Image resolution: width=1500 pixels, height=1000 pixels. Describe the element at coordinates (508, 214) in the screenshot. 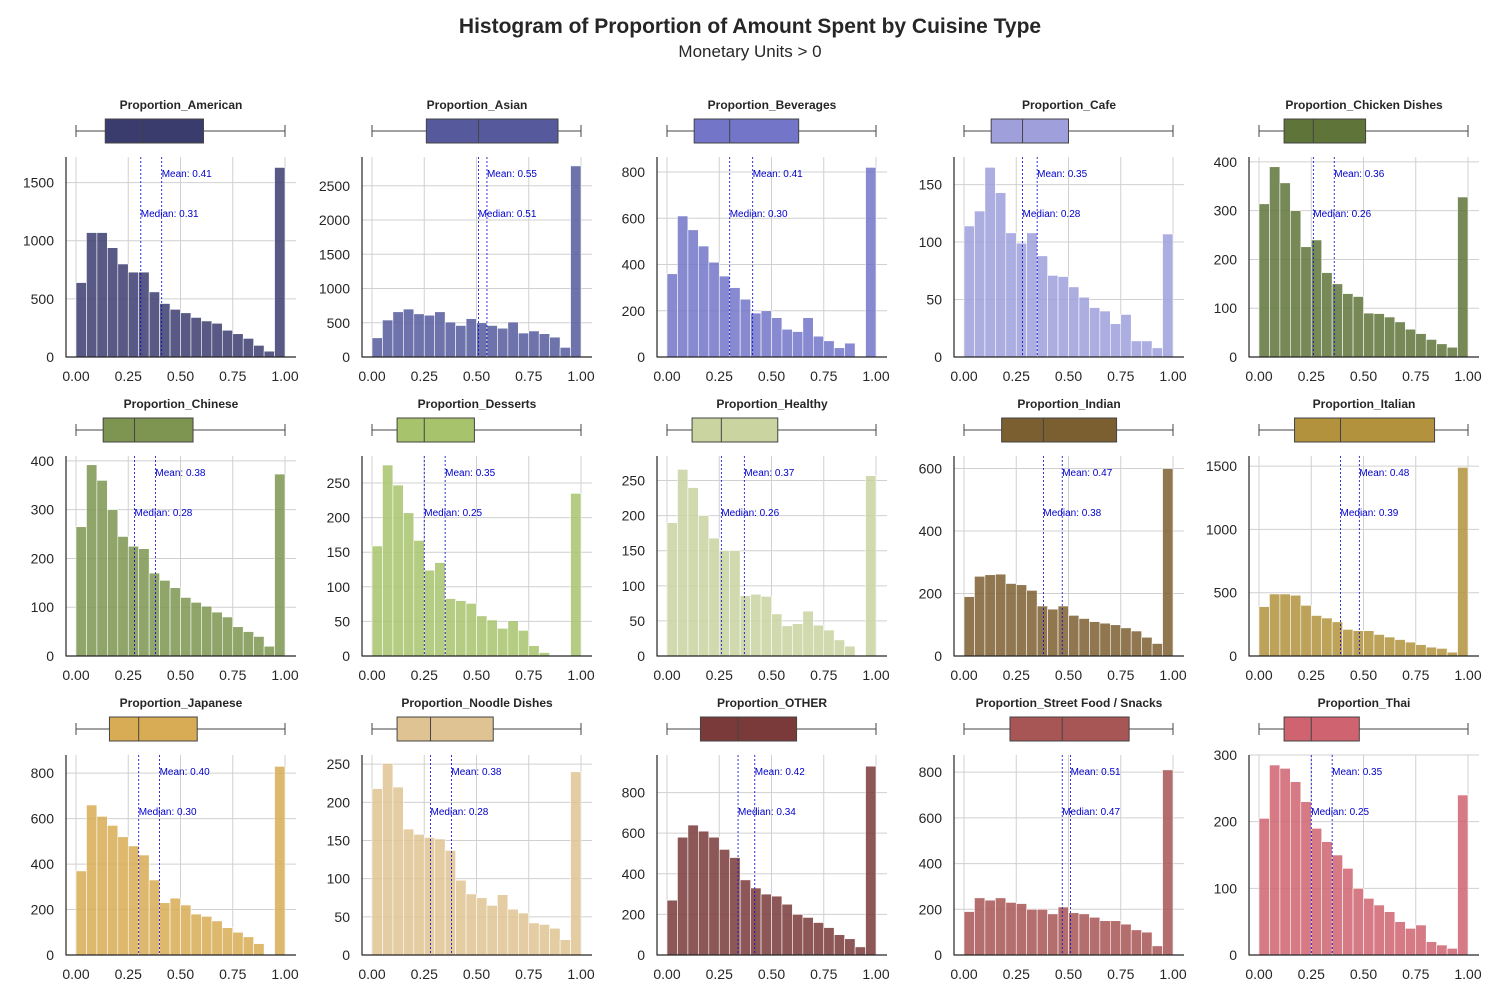

I see `median-label: Median: 0.51` at that location.